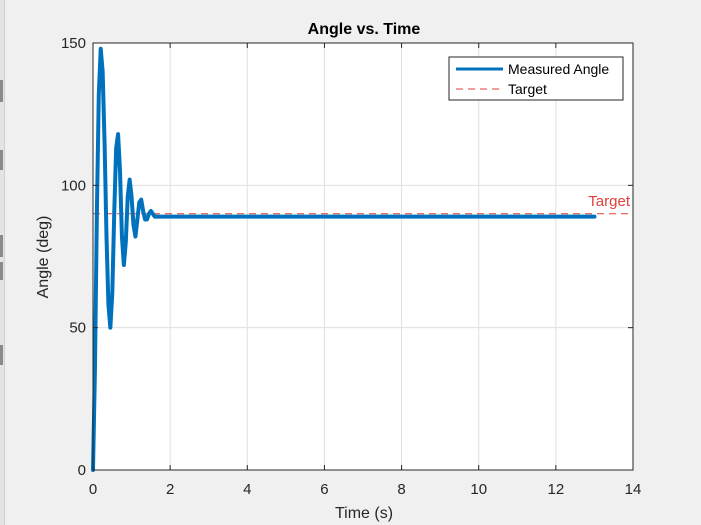 Image resolution: width=701 pixels, height=525 pixels. I want to click on legend-label-target: Target, so click(527, 89).